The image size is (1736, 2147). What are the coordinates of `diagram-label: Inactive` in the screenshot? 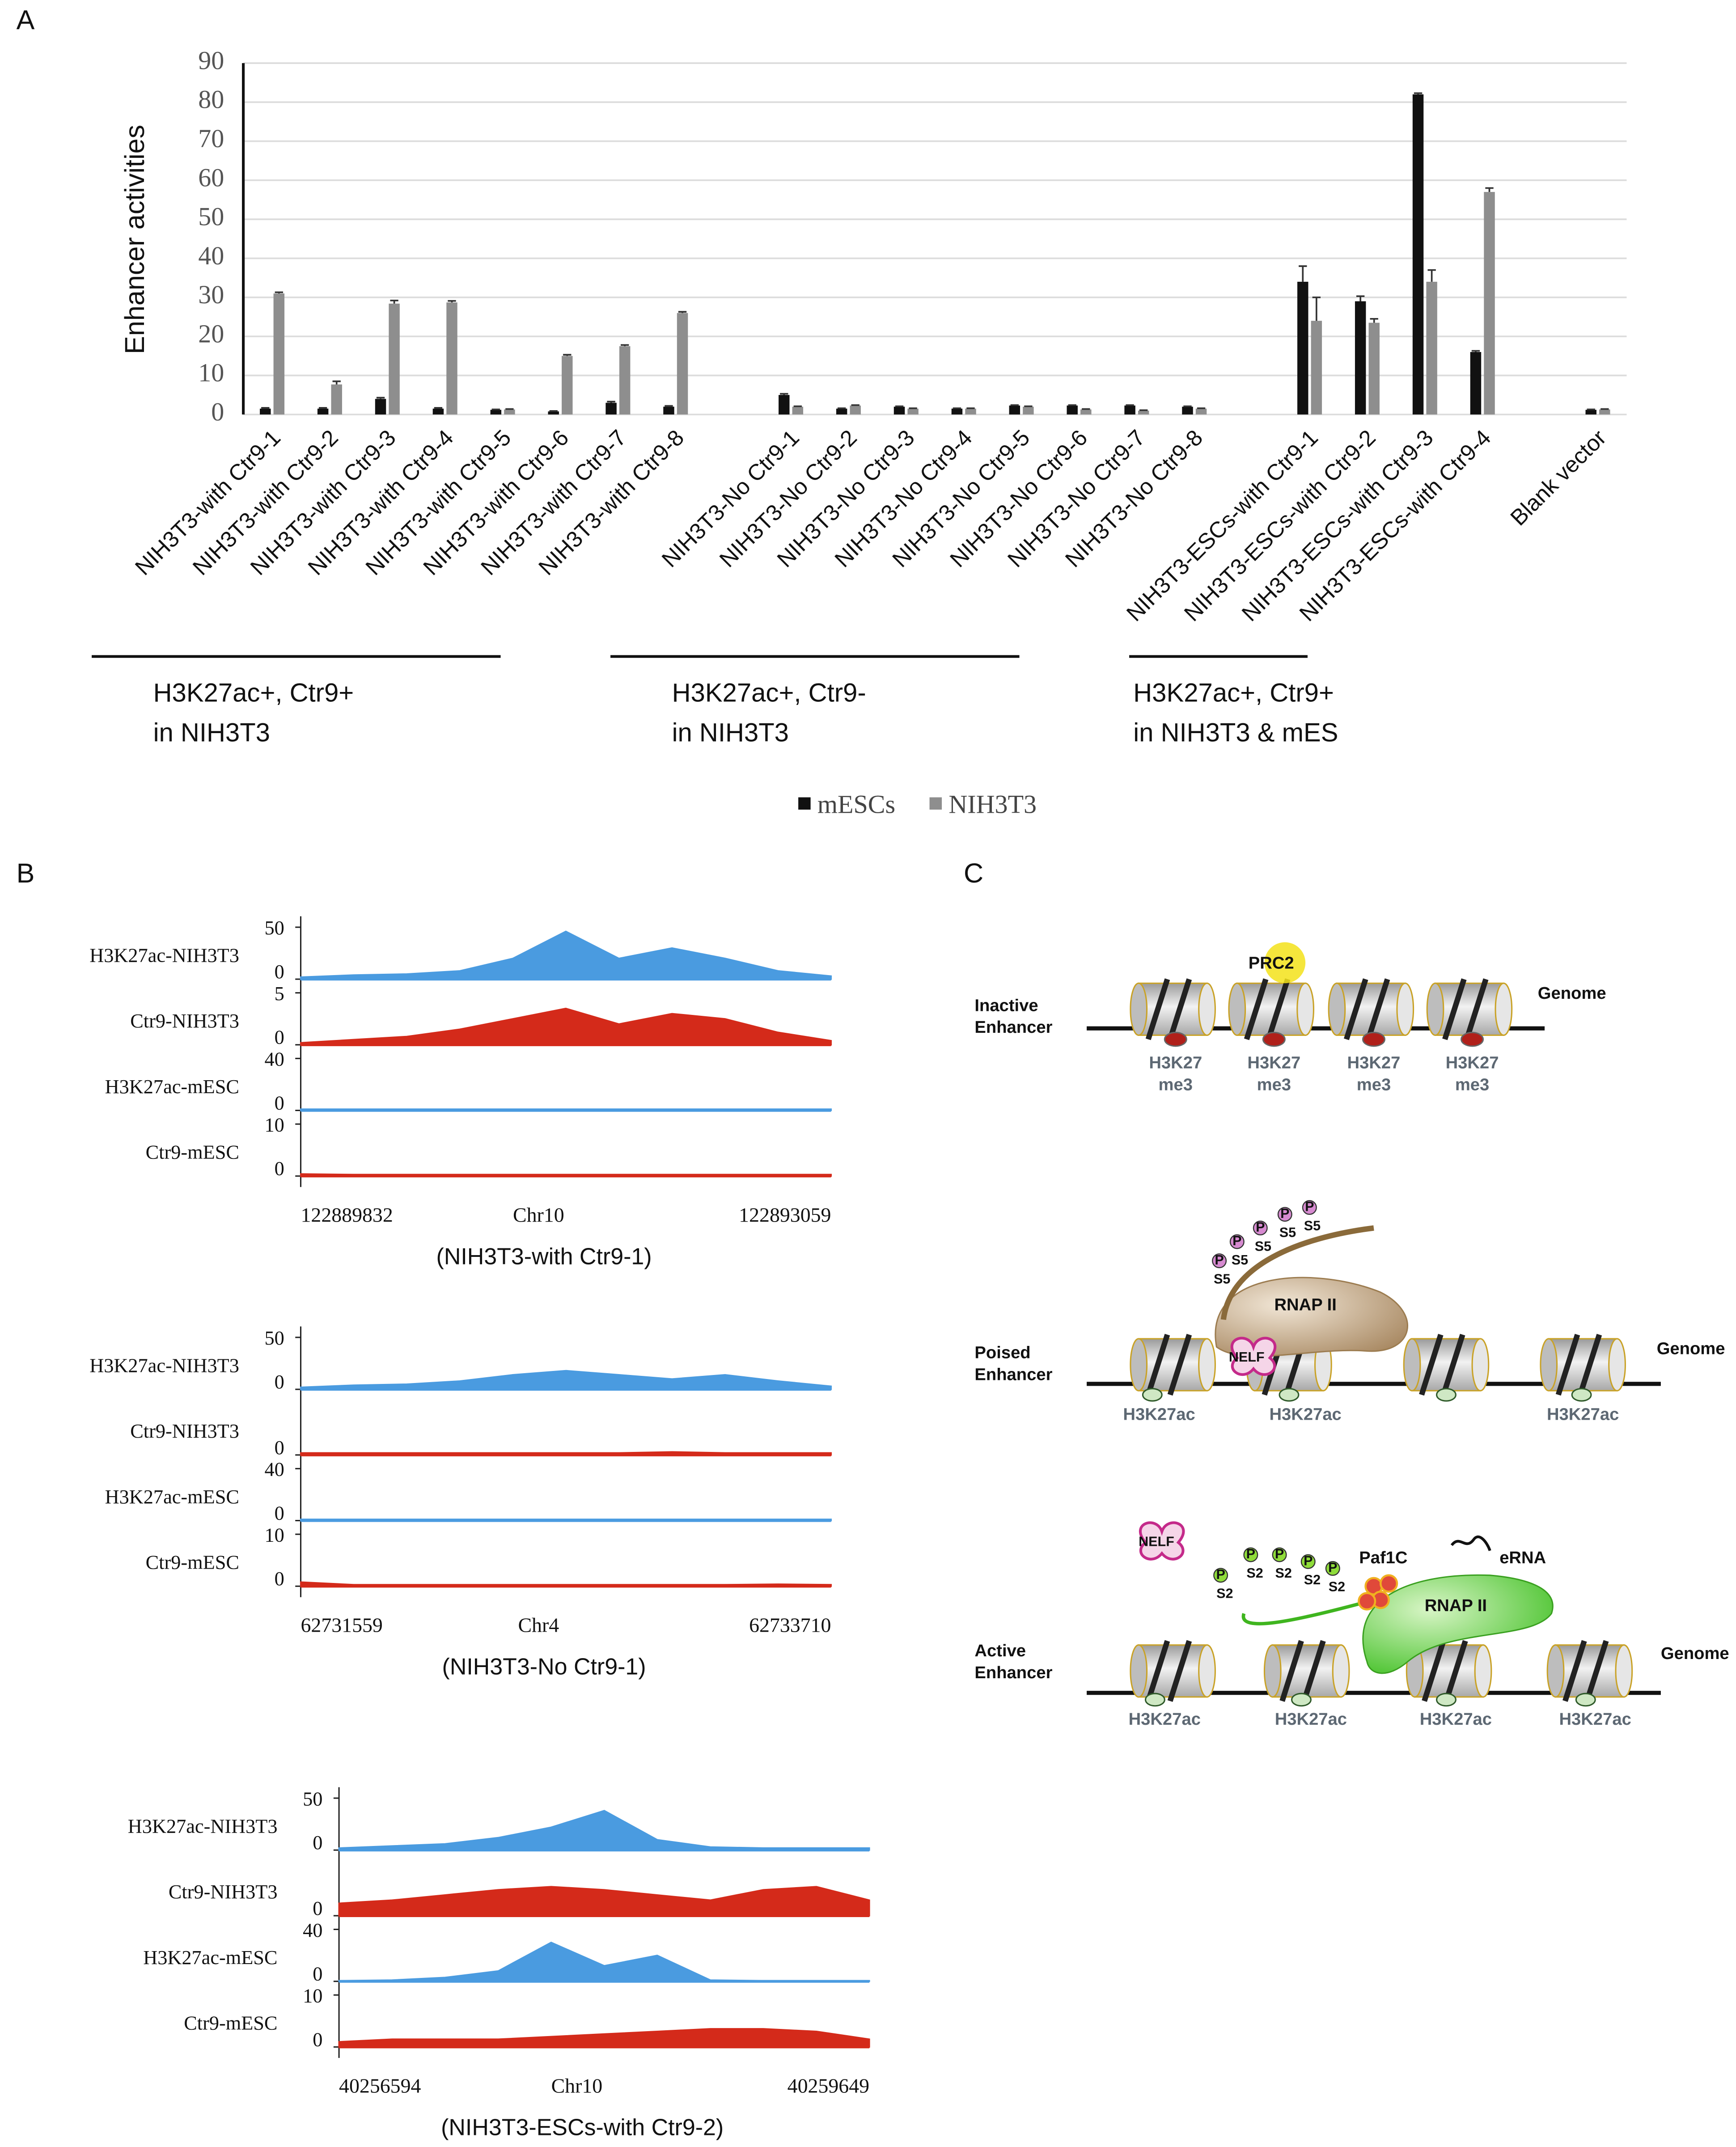 It's located at (1006, 1005).